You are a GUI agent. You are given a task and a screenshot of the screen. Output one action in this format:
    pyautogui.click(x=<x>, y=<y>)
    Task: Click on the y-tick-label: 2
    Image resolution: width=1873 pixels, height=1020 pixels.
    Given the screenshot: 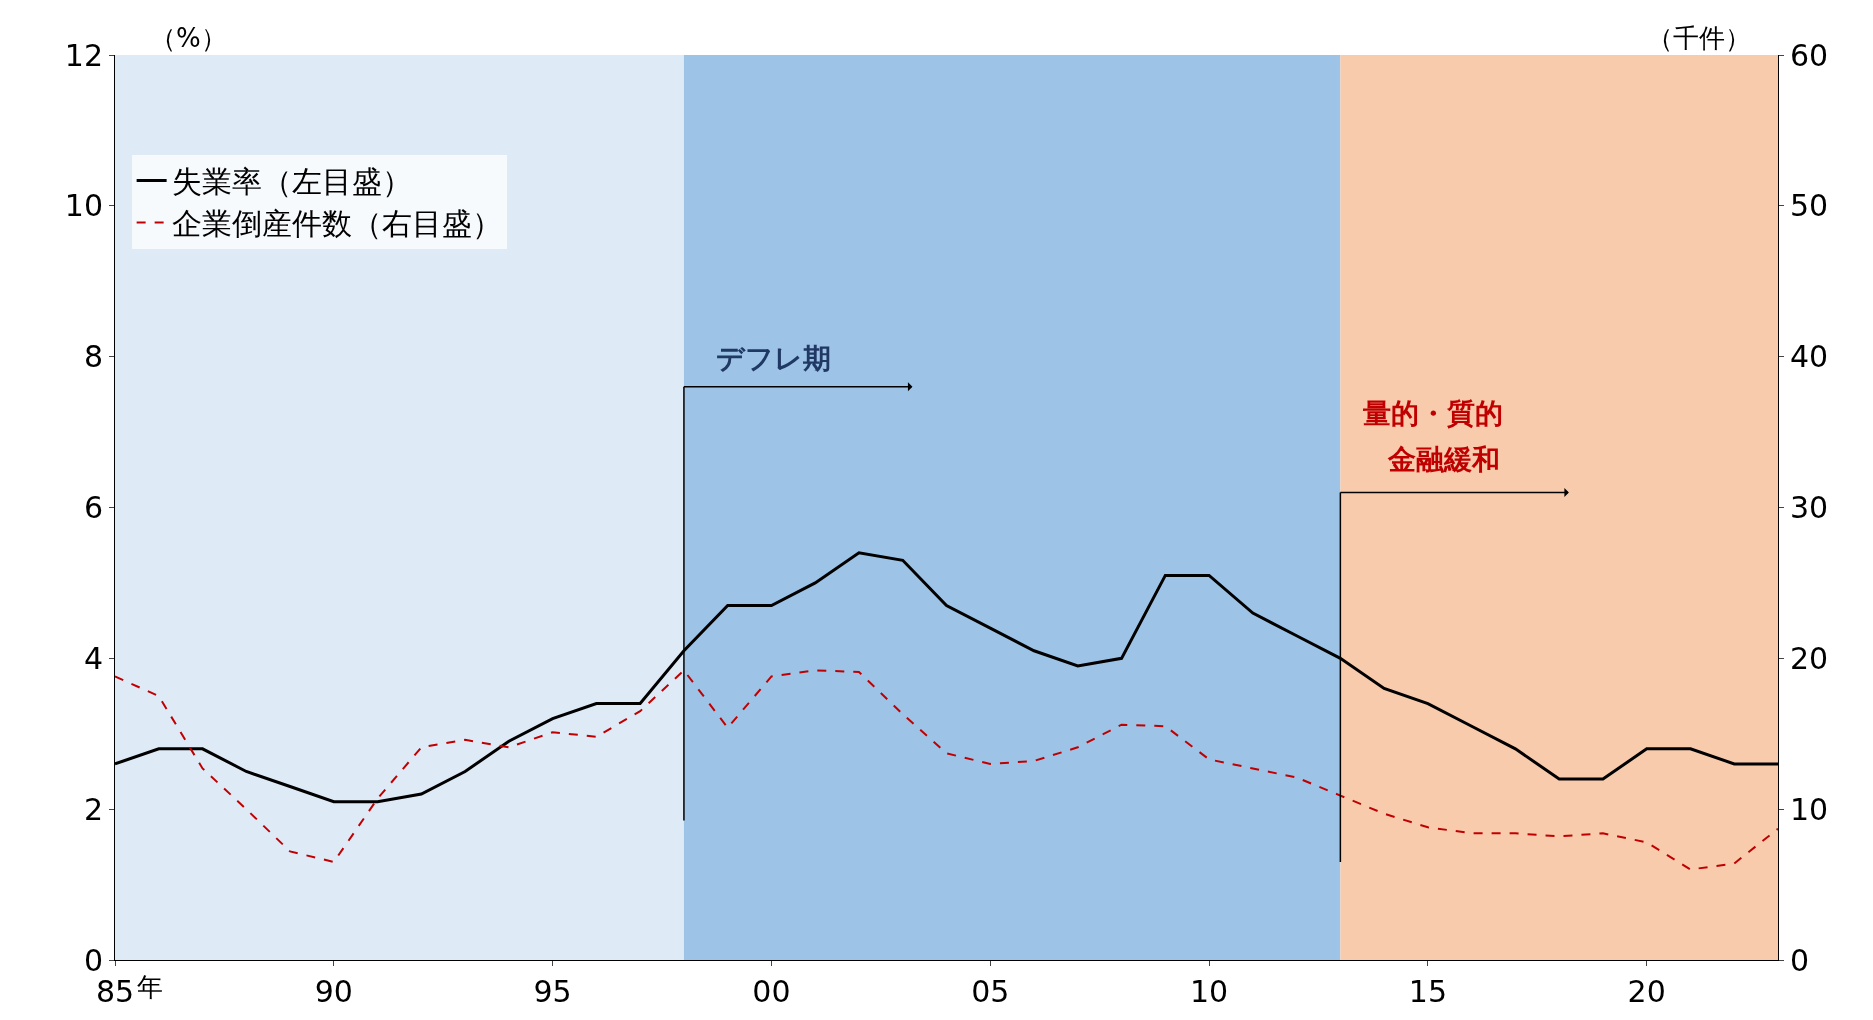 What is the action you would take?
    pyautogui.click(x=93, y=809)
    